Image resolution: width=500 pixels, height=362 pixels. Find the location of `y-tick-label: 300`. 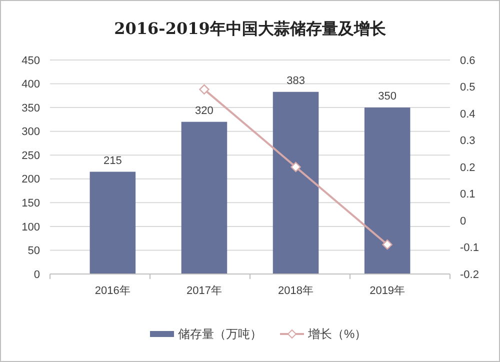

y-tick-label: 300 is located at coordinates (31, 132).